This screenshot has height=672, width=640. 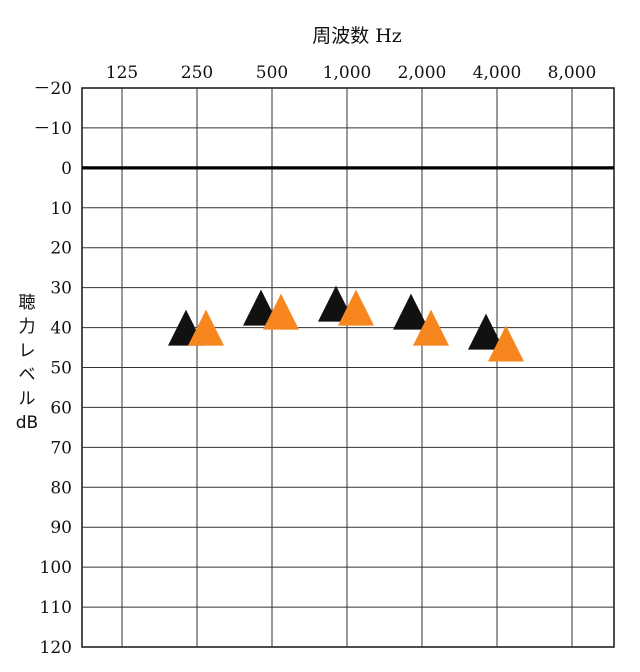 What do you see at coordinates (61, 448) in the screenshot?
I see `y-tick-label: 70` at bounding box center [61, 448].